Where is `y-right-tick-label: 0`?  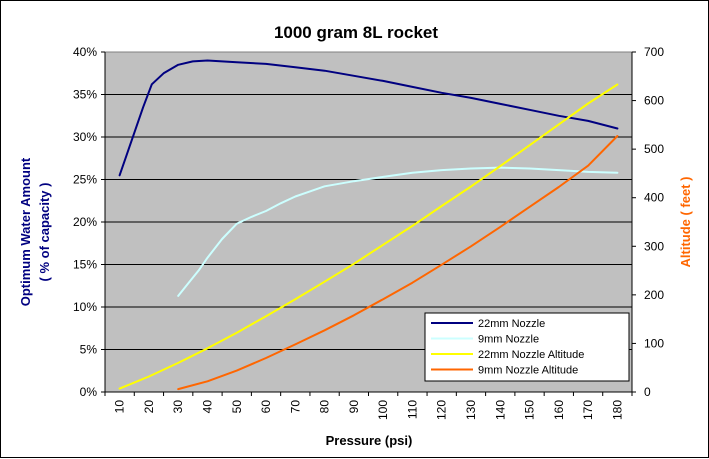 y-right-tick-label: 0 is located at coordinates (647, 392).